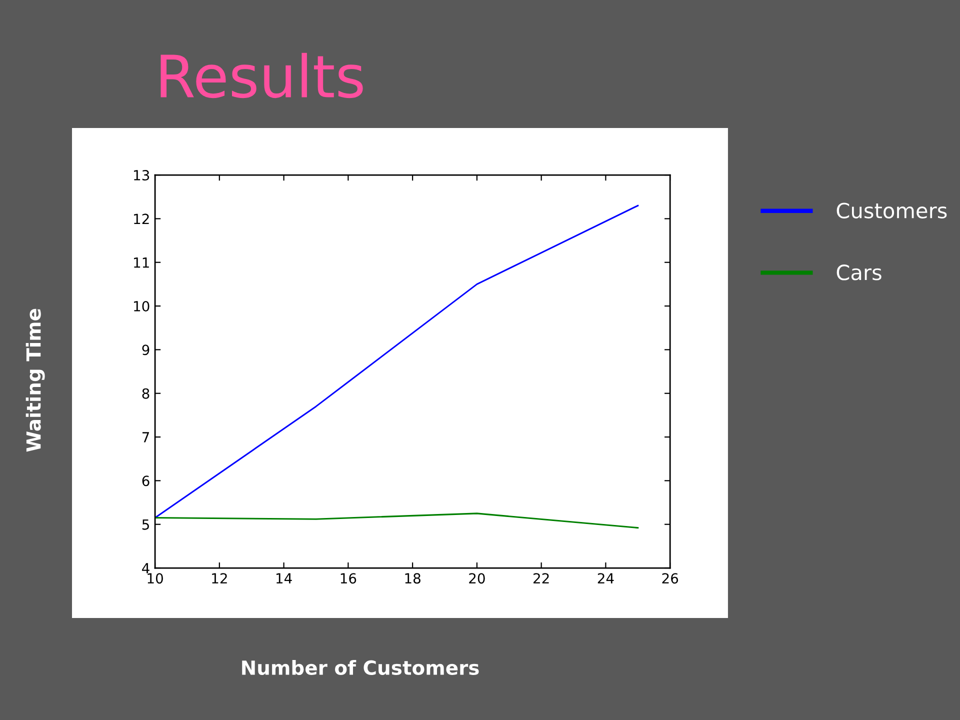 The image size is (960, 720). Describe the element at coordinates (670, 578) in the screenshot. I see `x-tick-label: 26` at that location.